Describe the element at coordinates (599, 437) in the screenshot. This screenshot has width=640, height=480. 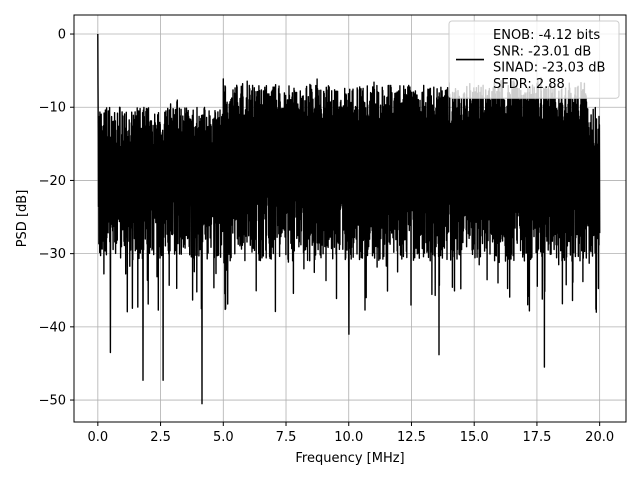
I see `x-tick-label: 20.0` at that location.